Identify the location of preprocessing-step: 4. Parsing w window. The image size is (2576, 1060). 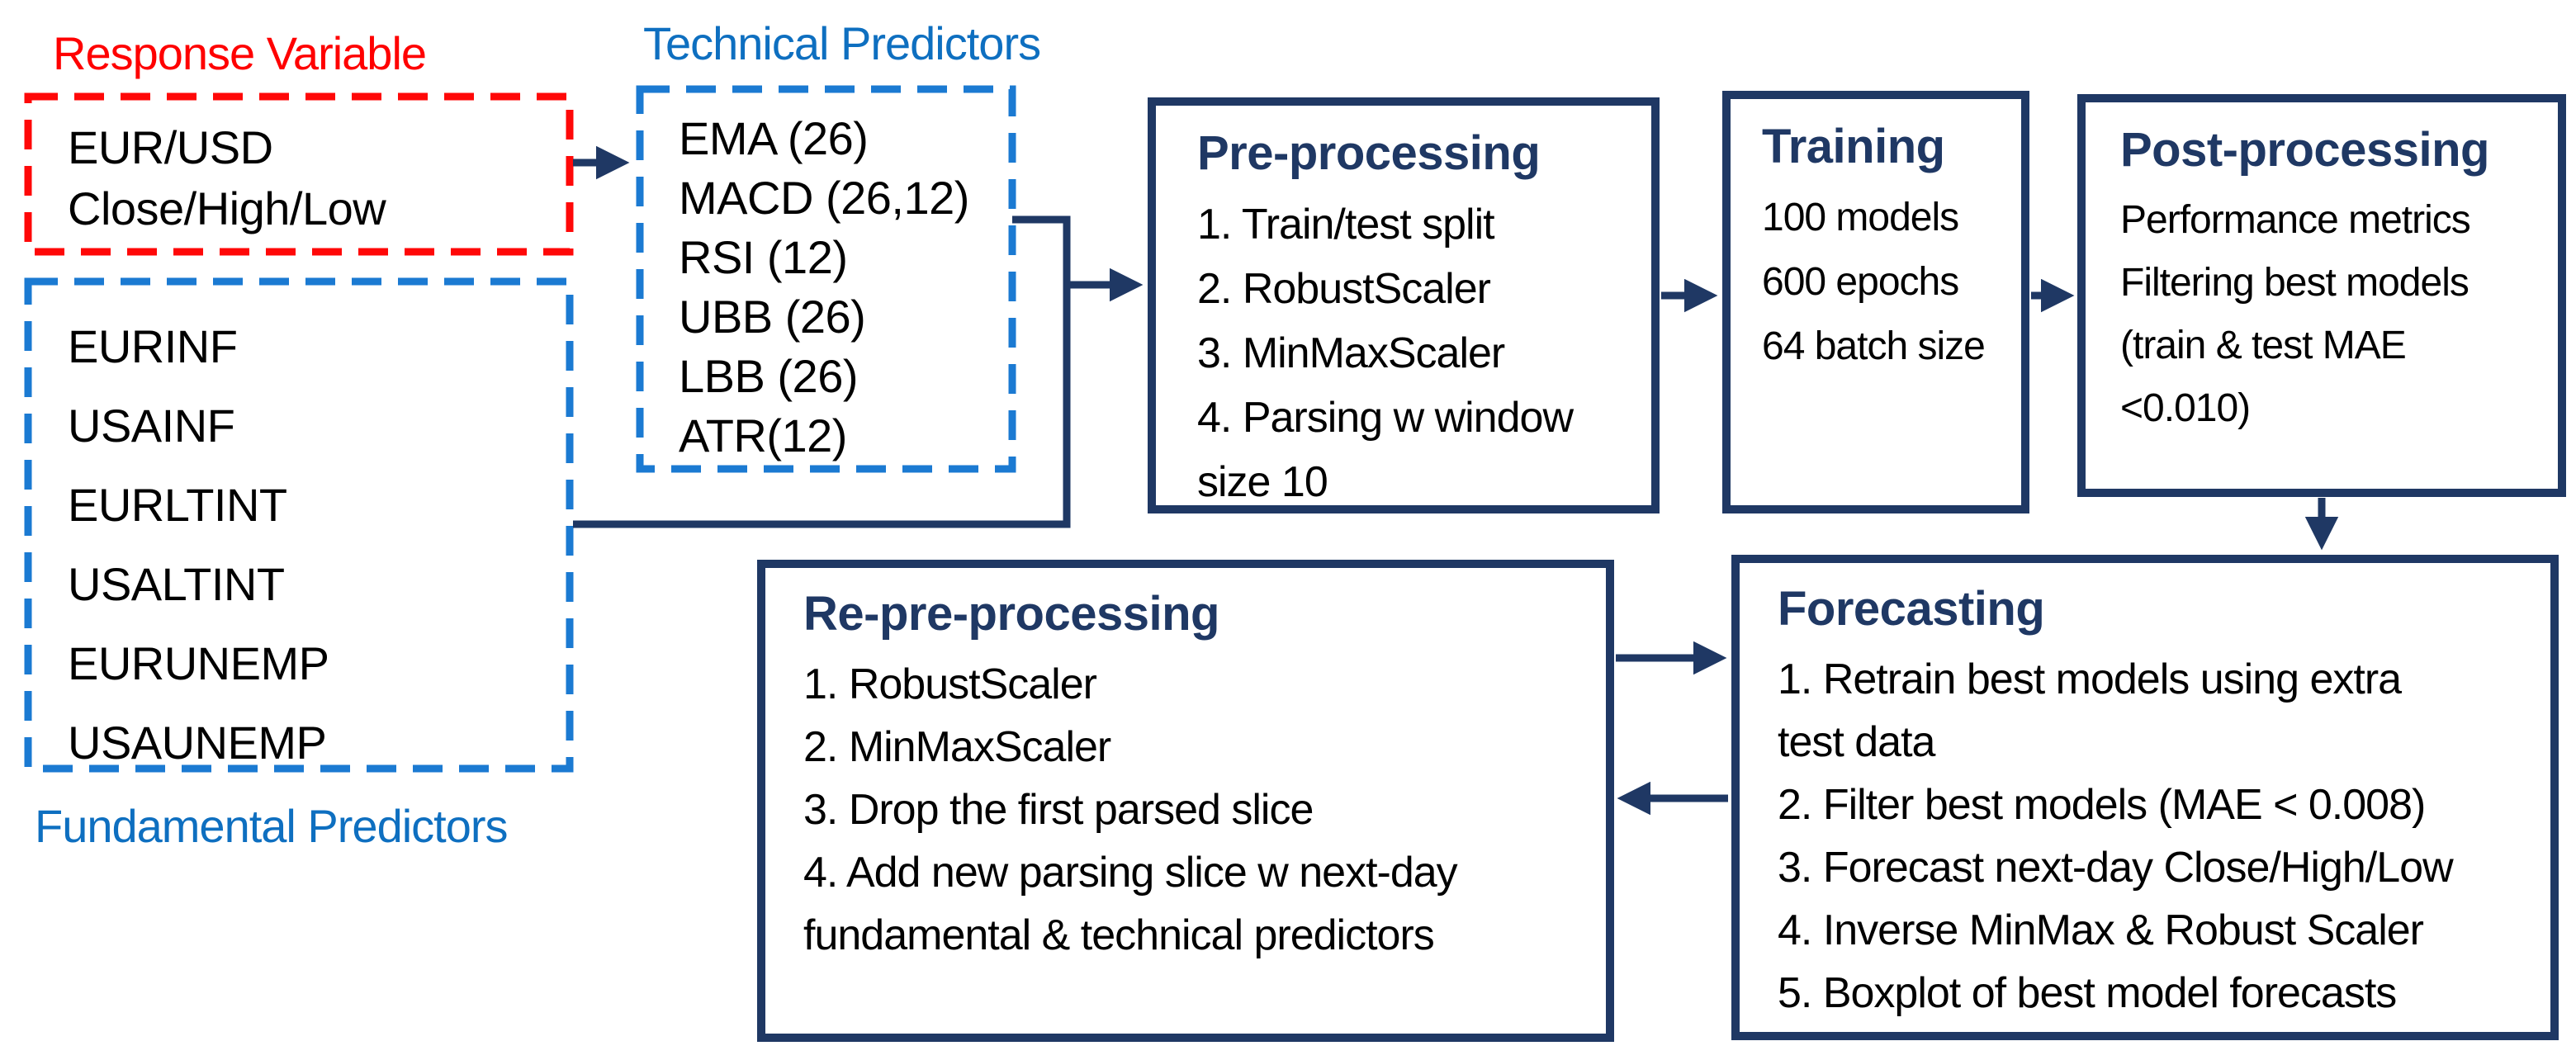
(1385, 418).